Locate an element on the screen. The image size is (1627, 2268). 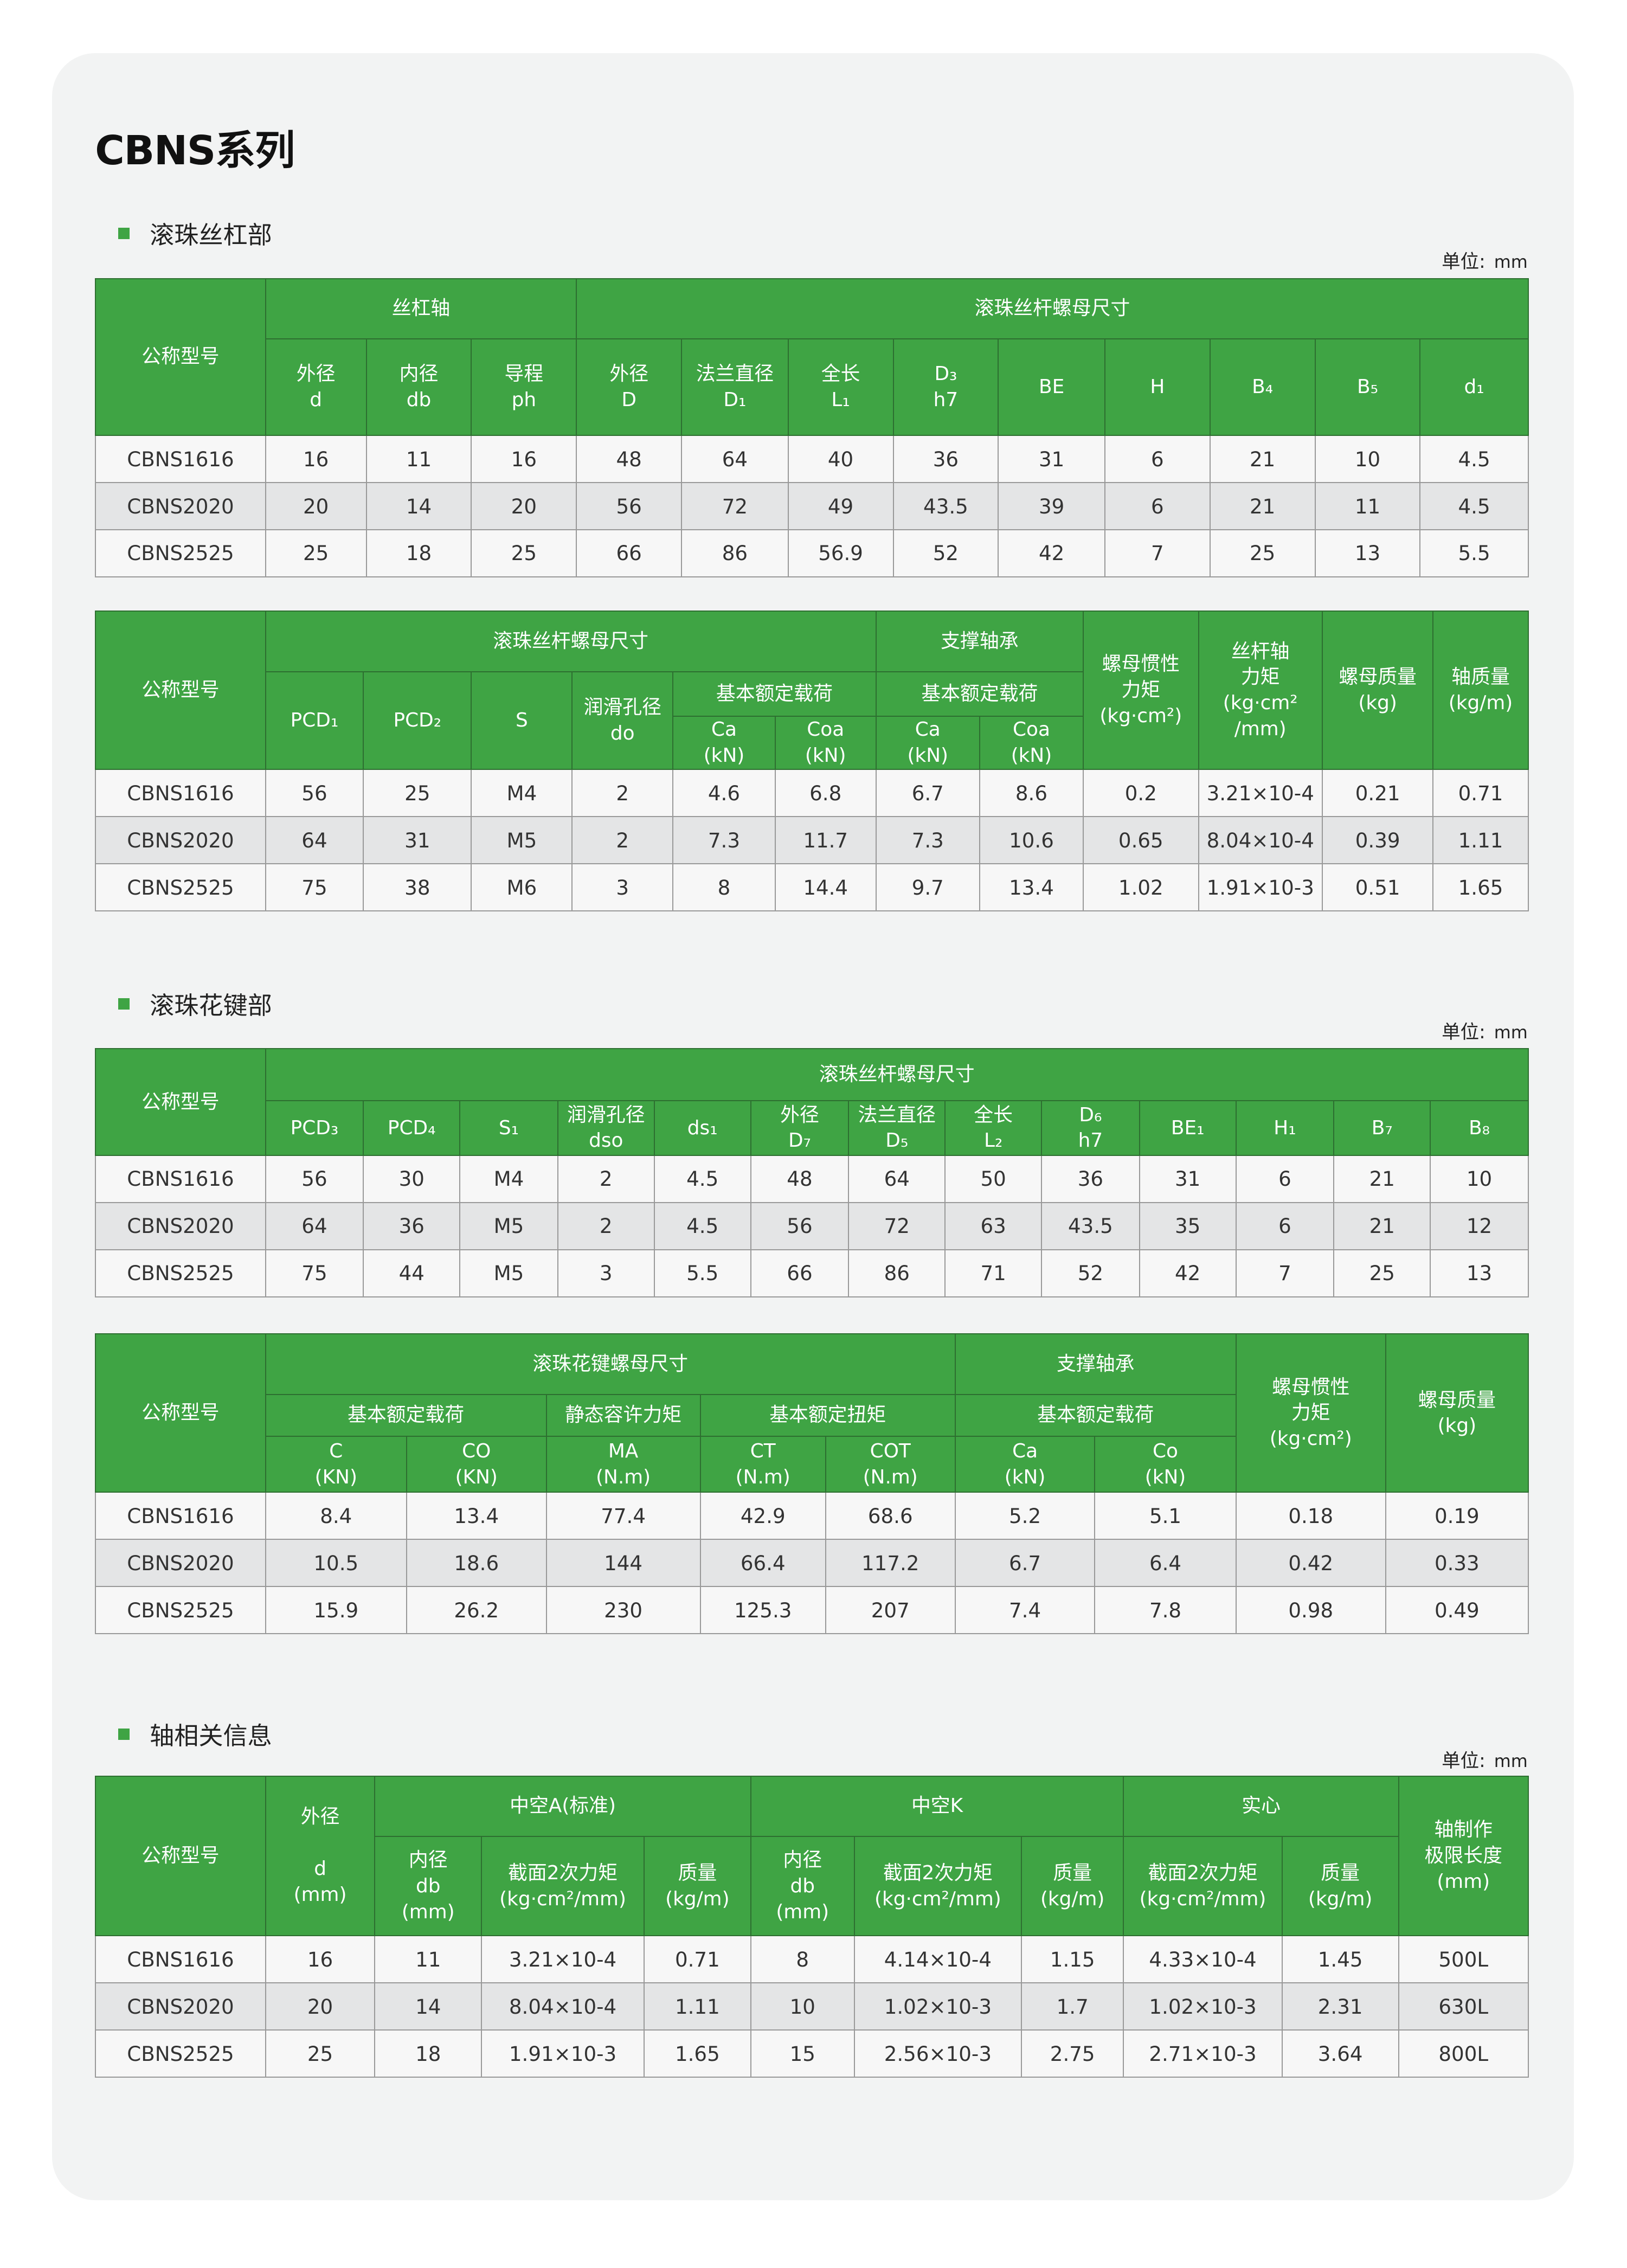
column-header: 外径 D is located at coordinates (629, 387).